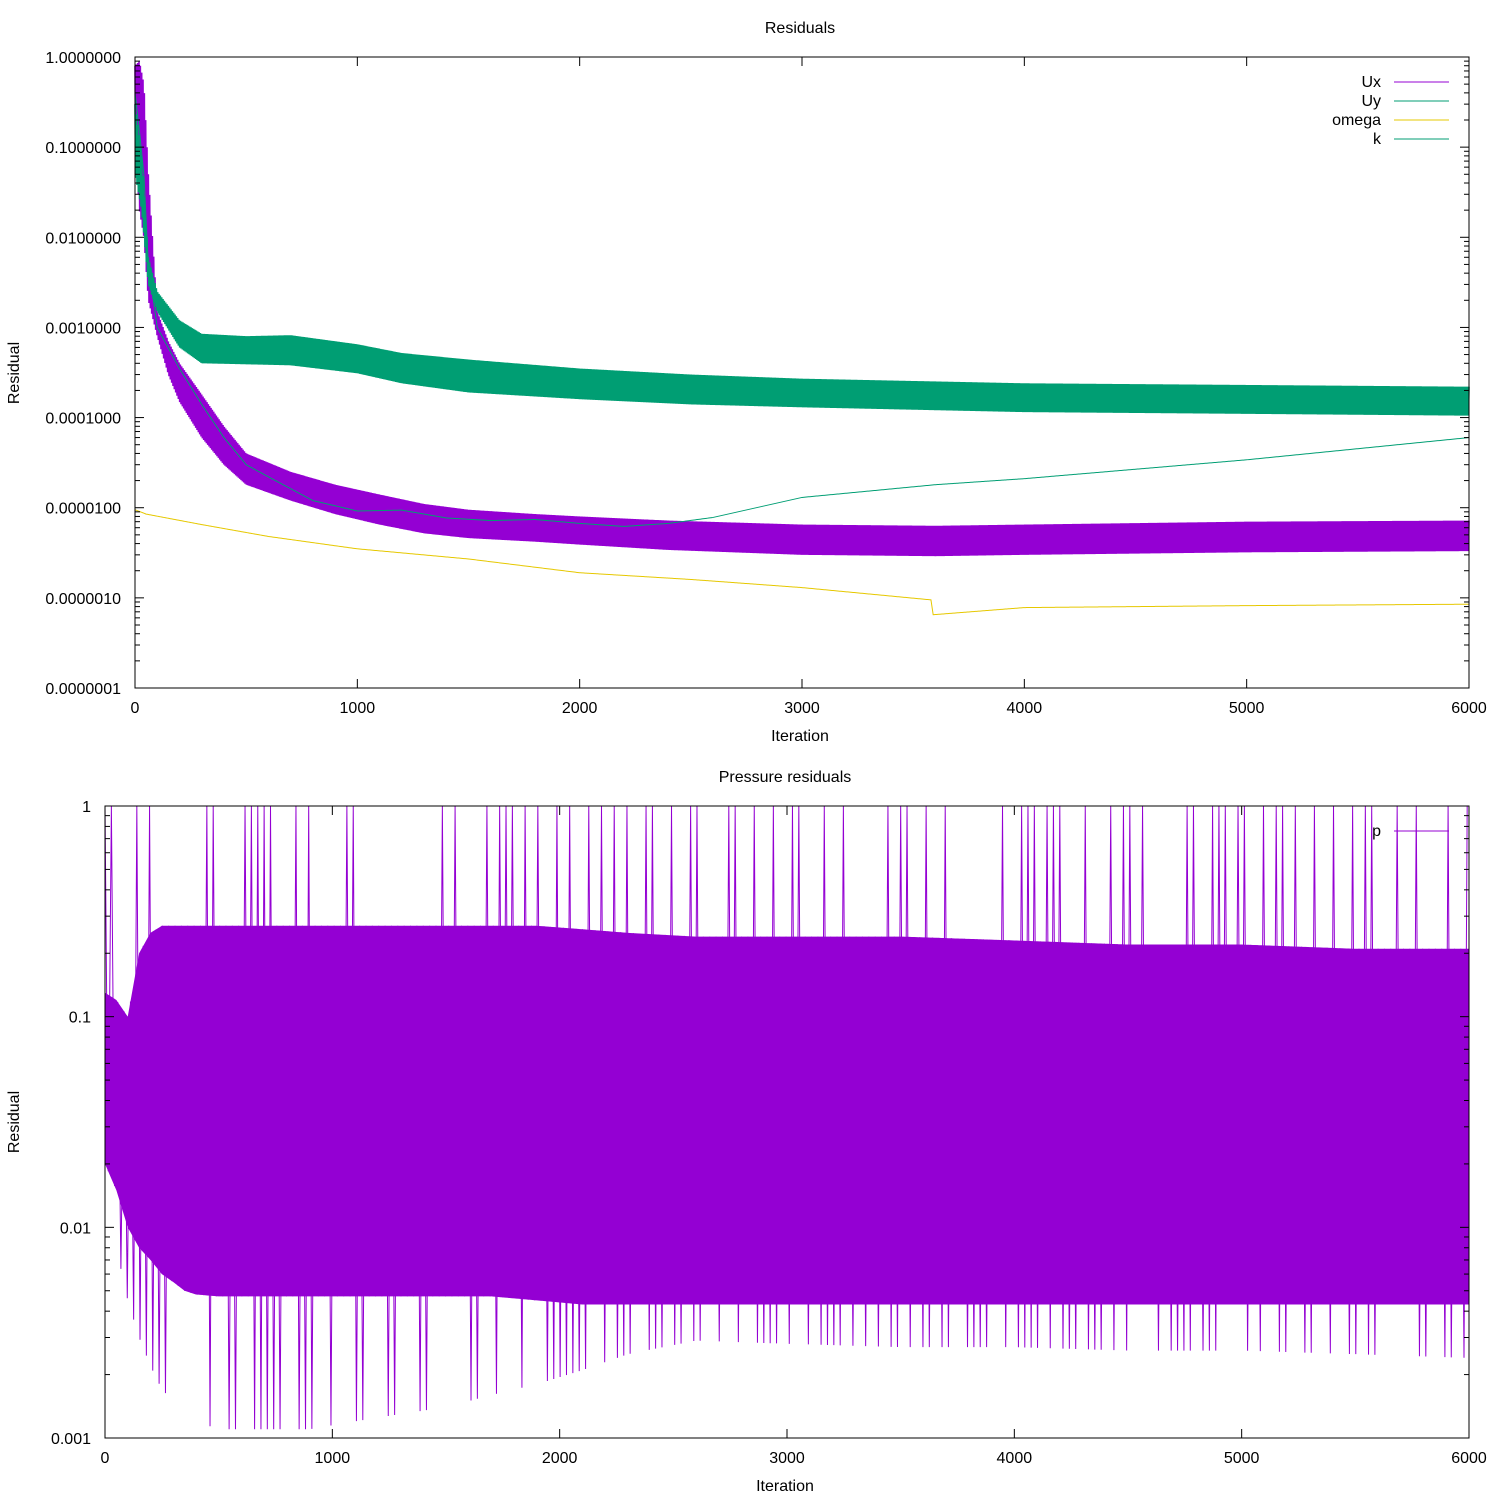  What do you see at coordinates (785, 777) in the screenshot?
I see `chart-title: Pressure residuals` at bounding box center [785, 777].